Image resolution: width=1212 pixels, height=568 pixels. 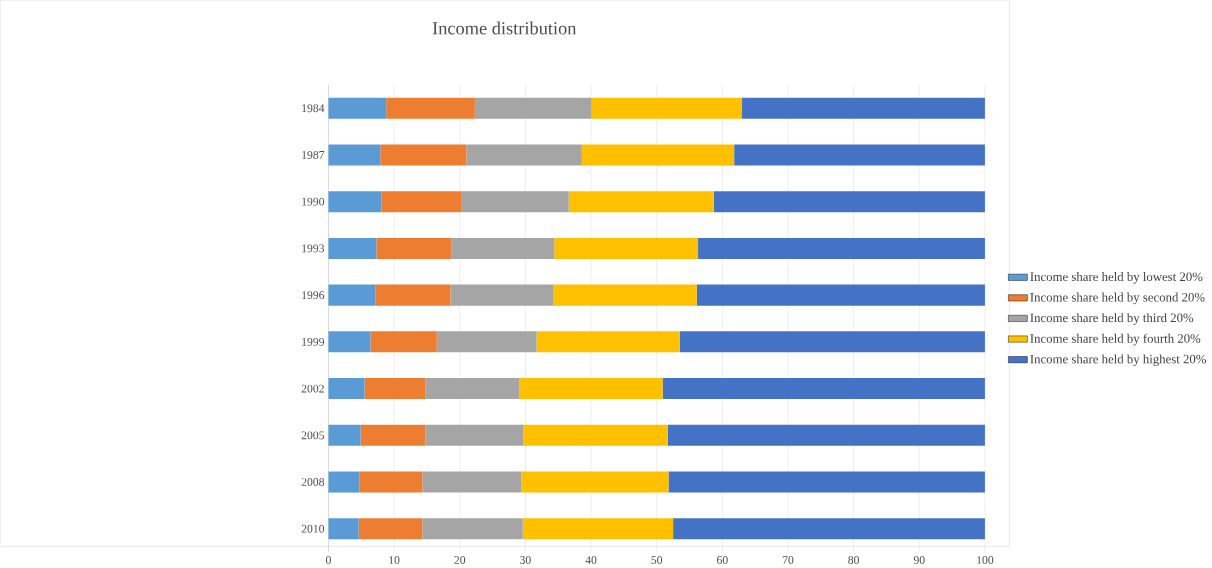 What do you see at coordinates (1116, 278) in the screenshot?
I see `legend-label: Income share held by lowest 20%` at bounding box center [1116, 278].